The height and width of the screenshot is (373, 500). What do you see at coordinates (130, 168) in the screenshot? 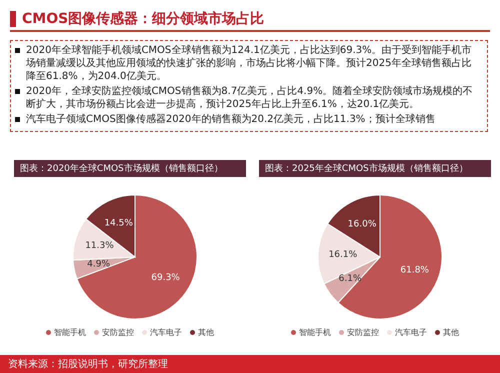
I see `chart-title: 图表：2020年全球CMOS市场规模（销售额口径）` at bounding box center [130, 168].